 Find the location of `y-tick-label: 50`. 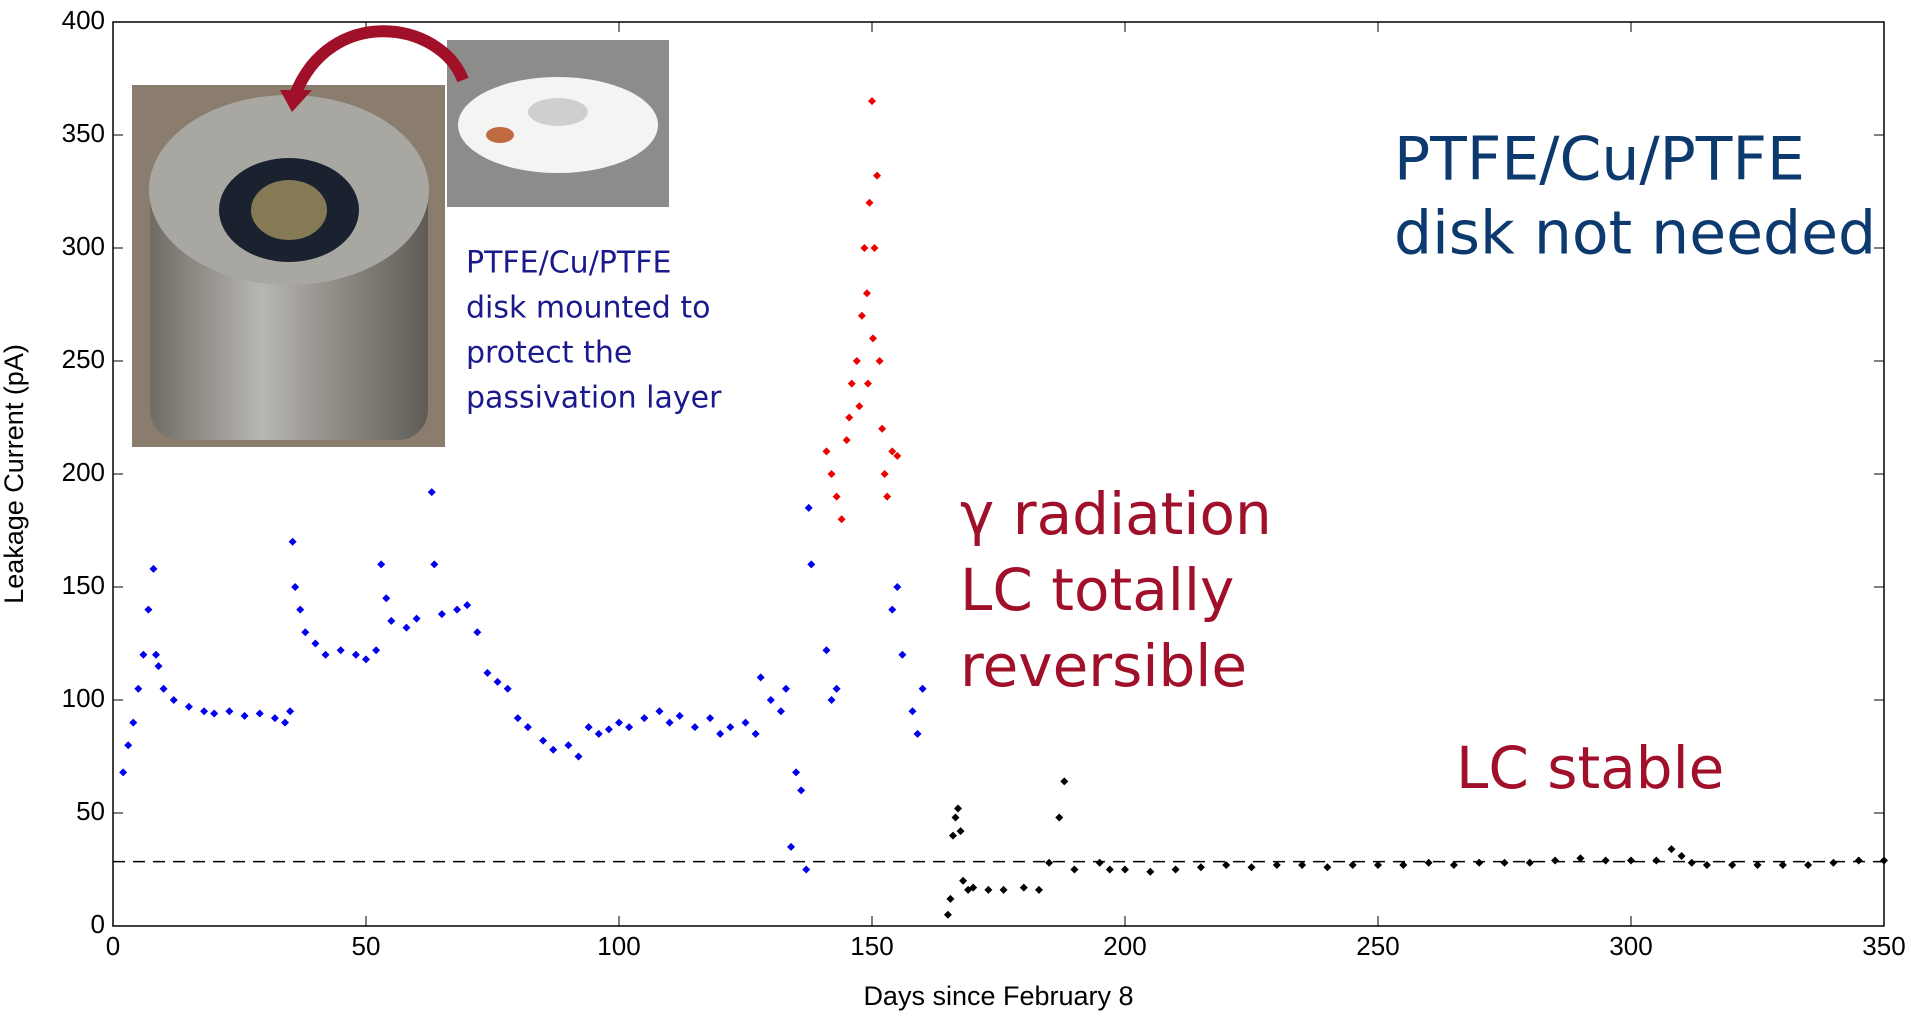

y-tick-label: 50 is located at coordinates (90, 811).